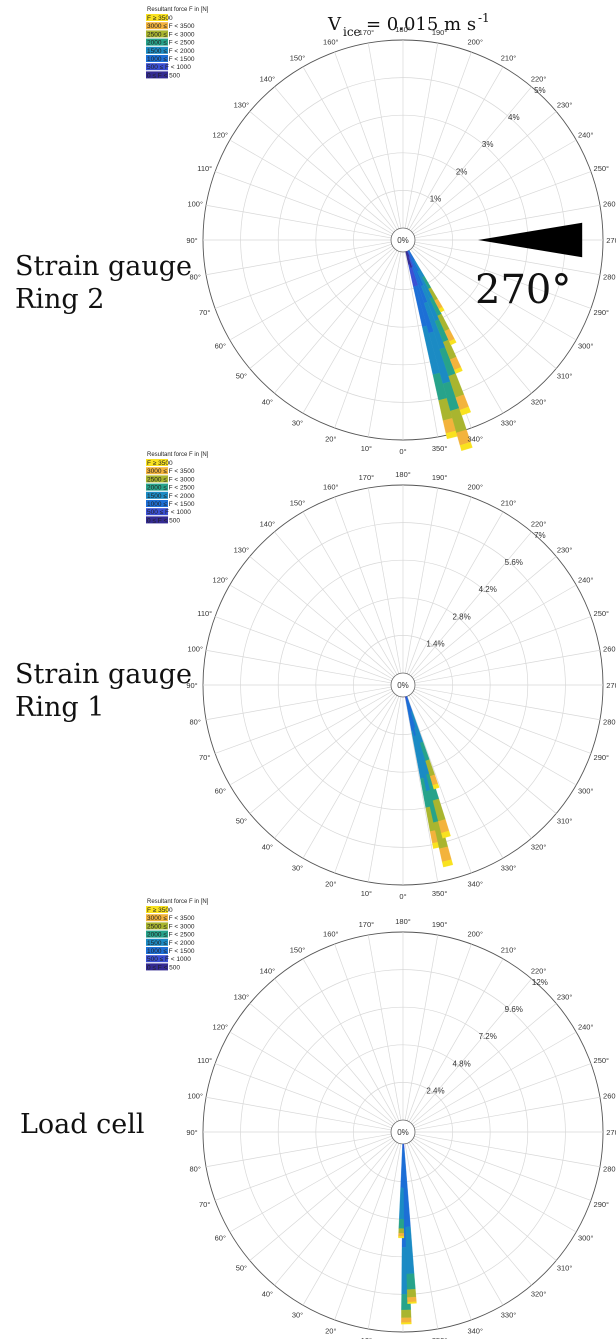  What do you see at coordinates (163, 75) in the screenshot?
I see `legend-label: 0 ≤ F < 500` at bounding box center [163, 75].